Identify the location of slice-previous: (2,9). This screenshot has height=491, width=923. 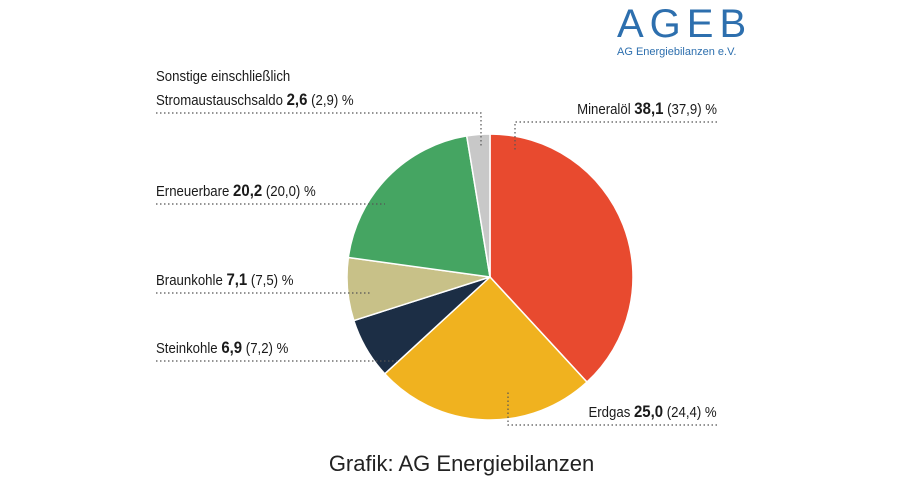
(325, 100).